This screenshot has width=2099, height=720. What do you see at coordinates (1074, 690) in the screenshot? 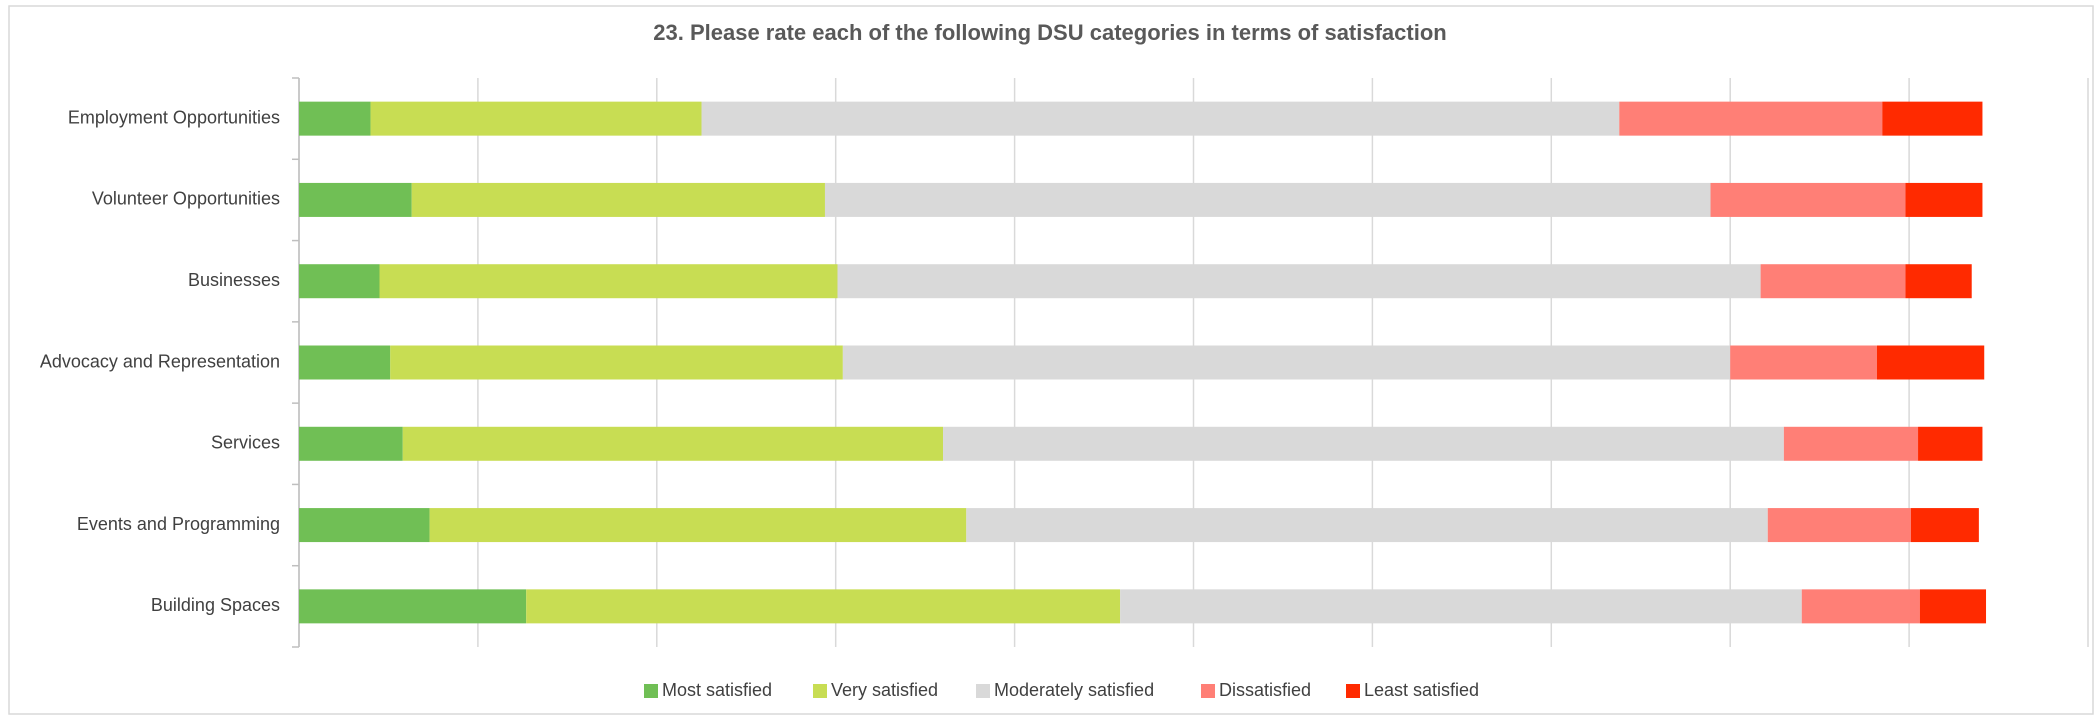
I see `legend-label: Moderately satisfied` at bounding box center [1074, 690].